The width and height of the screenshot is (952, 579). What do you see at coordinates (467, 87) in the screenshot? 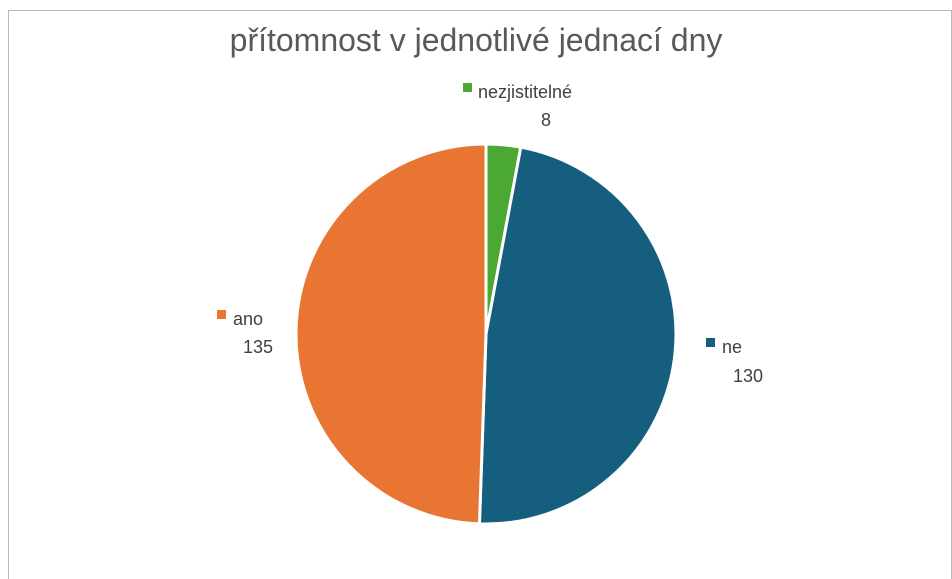
I see `data-label-marker-nezjistitelne` at bounding box center [467, 87].